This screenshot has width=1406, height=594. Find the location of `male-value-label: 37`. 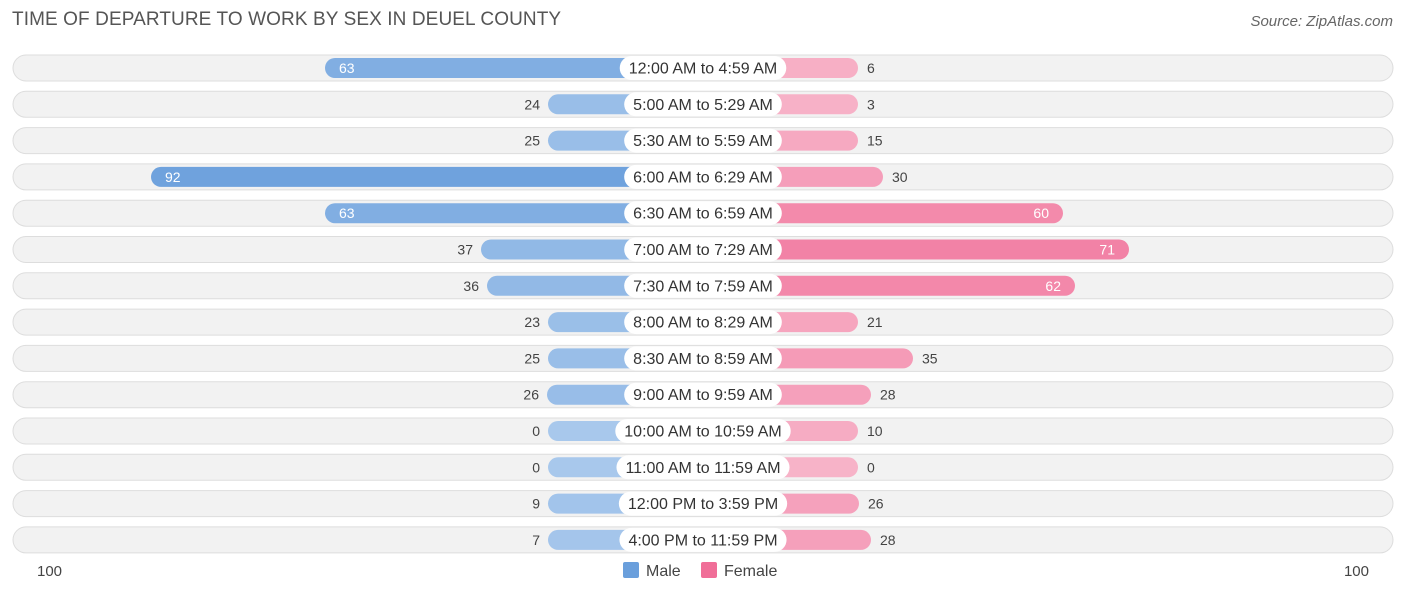

male-value-label: 37 is located at coordinates (465, 250).